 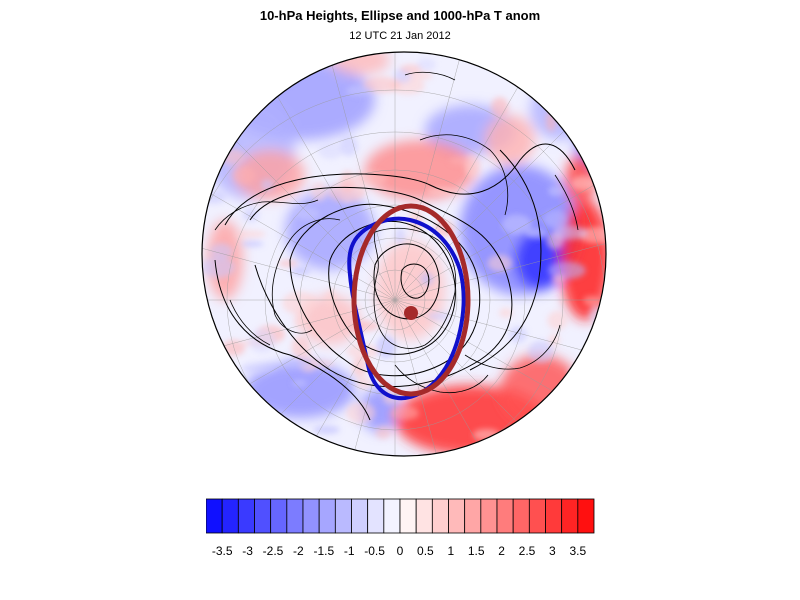 I want to click on vortex-ellipse, so click(x=411, y=300).